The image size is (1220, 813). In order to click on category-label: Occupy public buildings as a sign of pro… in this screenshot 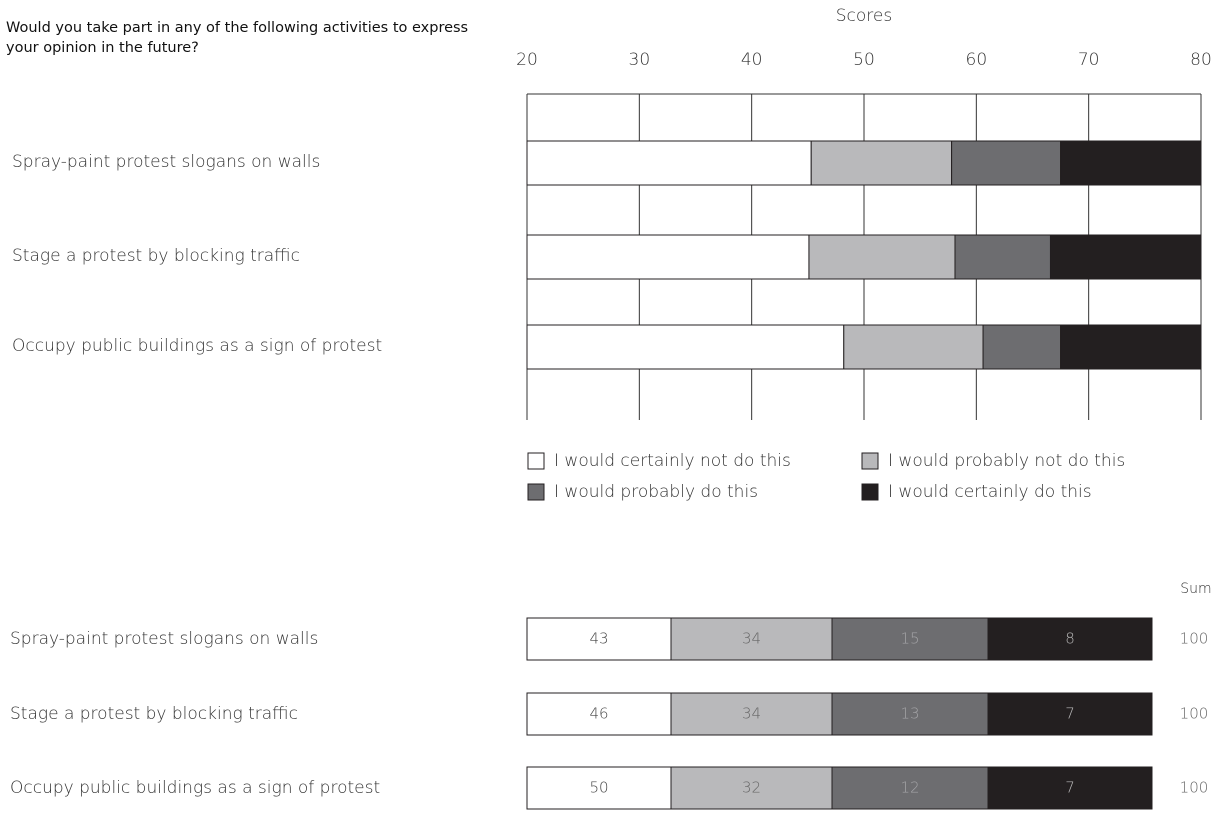, I will do `click(197, 346)`.